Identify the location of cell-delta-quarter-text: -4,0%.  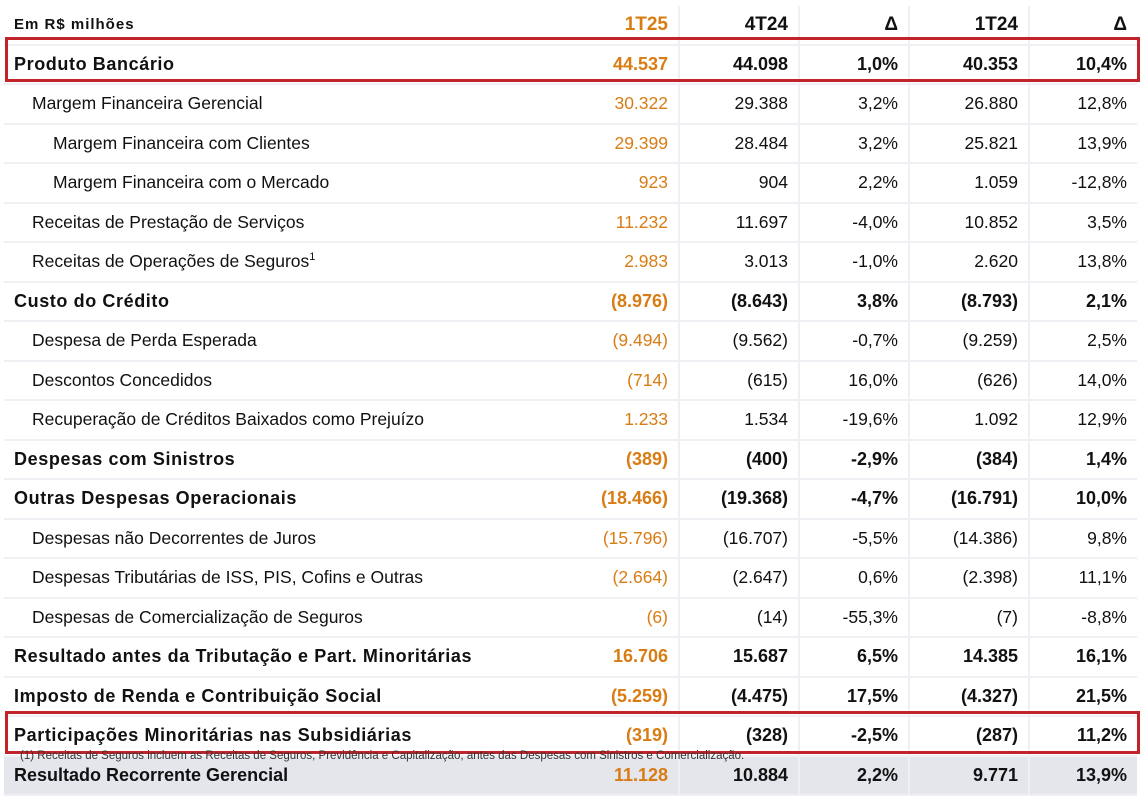
(875, 221).